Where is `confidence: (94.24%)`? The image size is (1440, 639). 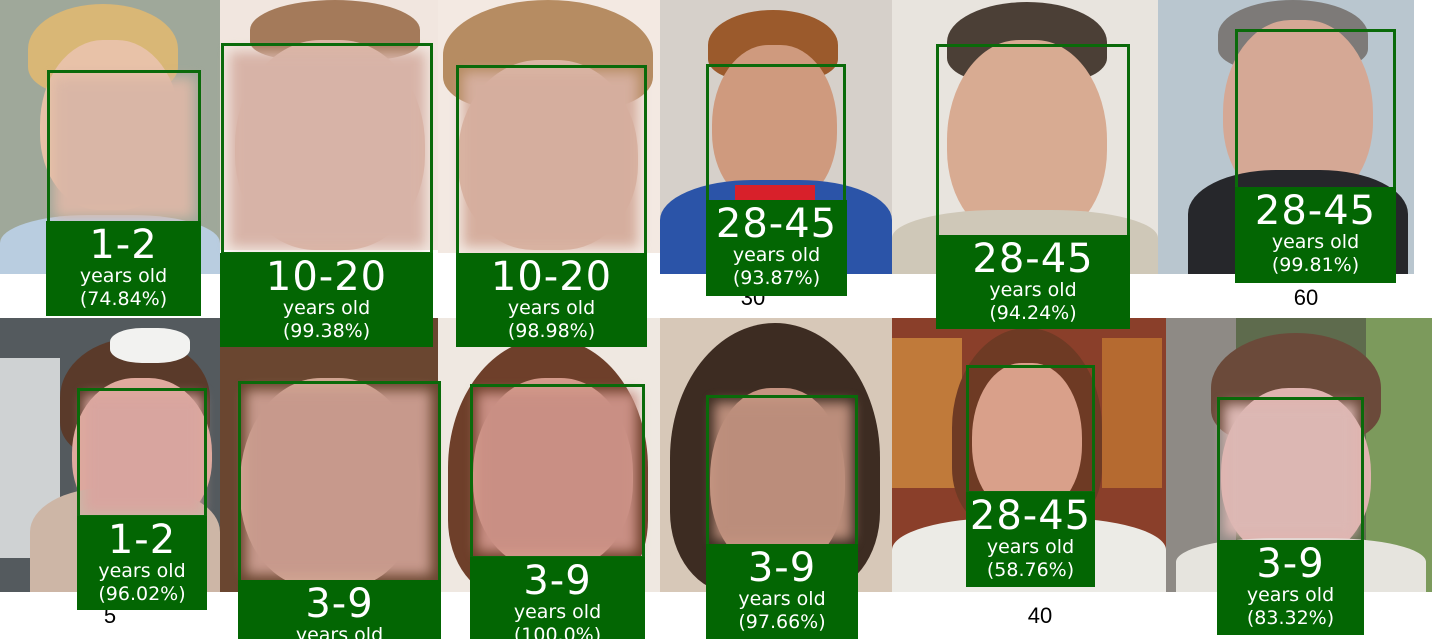
confidence: (94.24%) is located at coordinates (1033, 313).